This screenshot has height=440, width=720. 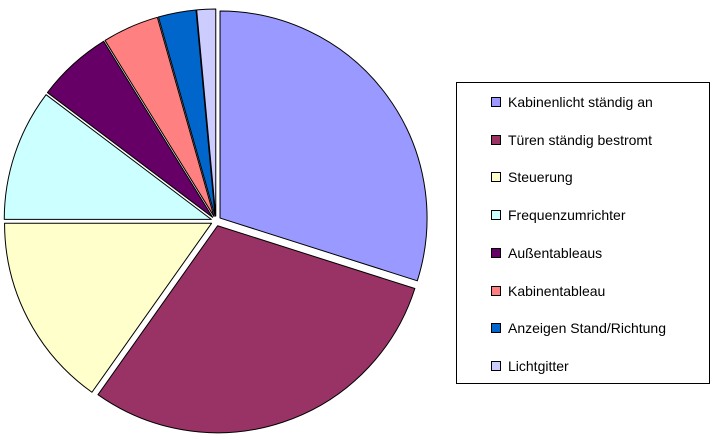 I want to click on legend-label: Frequenzumrichter, so click(x=567, y=215).